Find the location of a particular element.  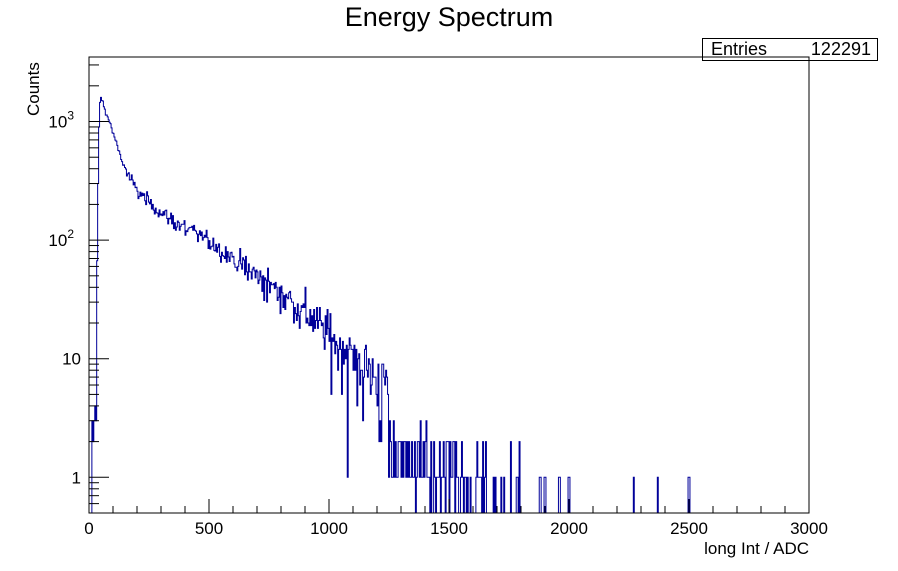

y-axis-title: Counts is located at coordinates (33, 89).